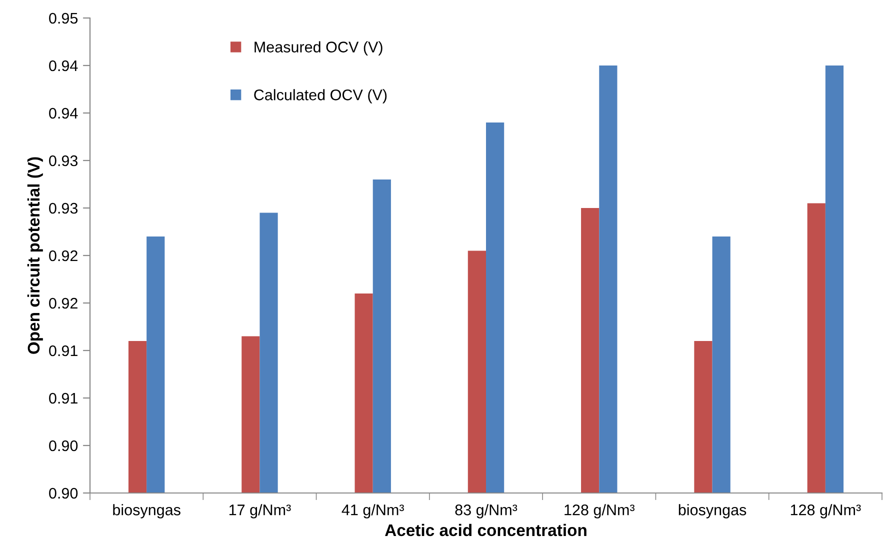 This screenshot has width=895, height=556. Describe the element at coordinates (318, 48) in the screenshot. I see `legend-label: Measured OCV (V)` at that location.